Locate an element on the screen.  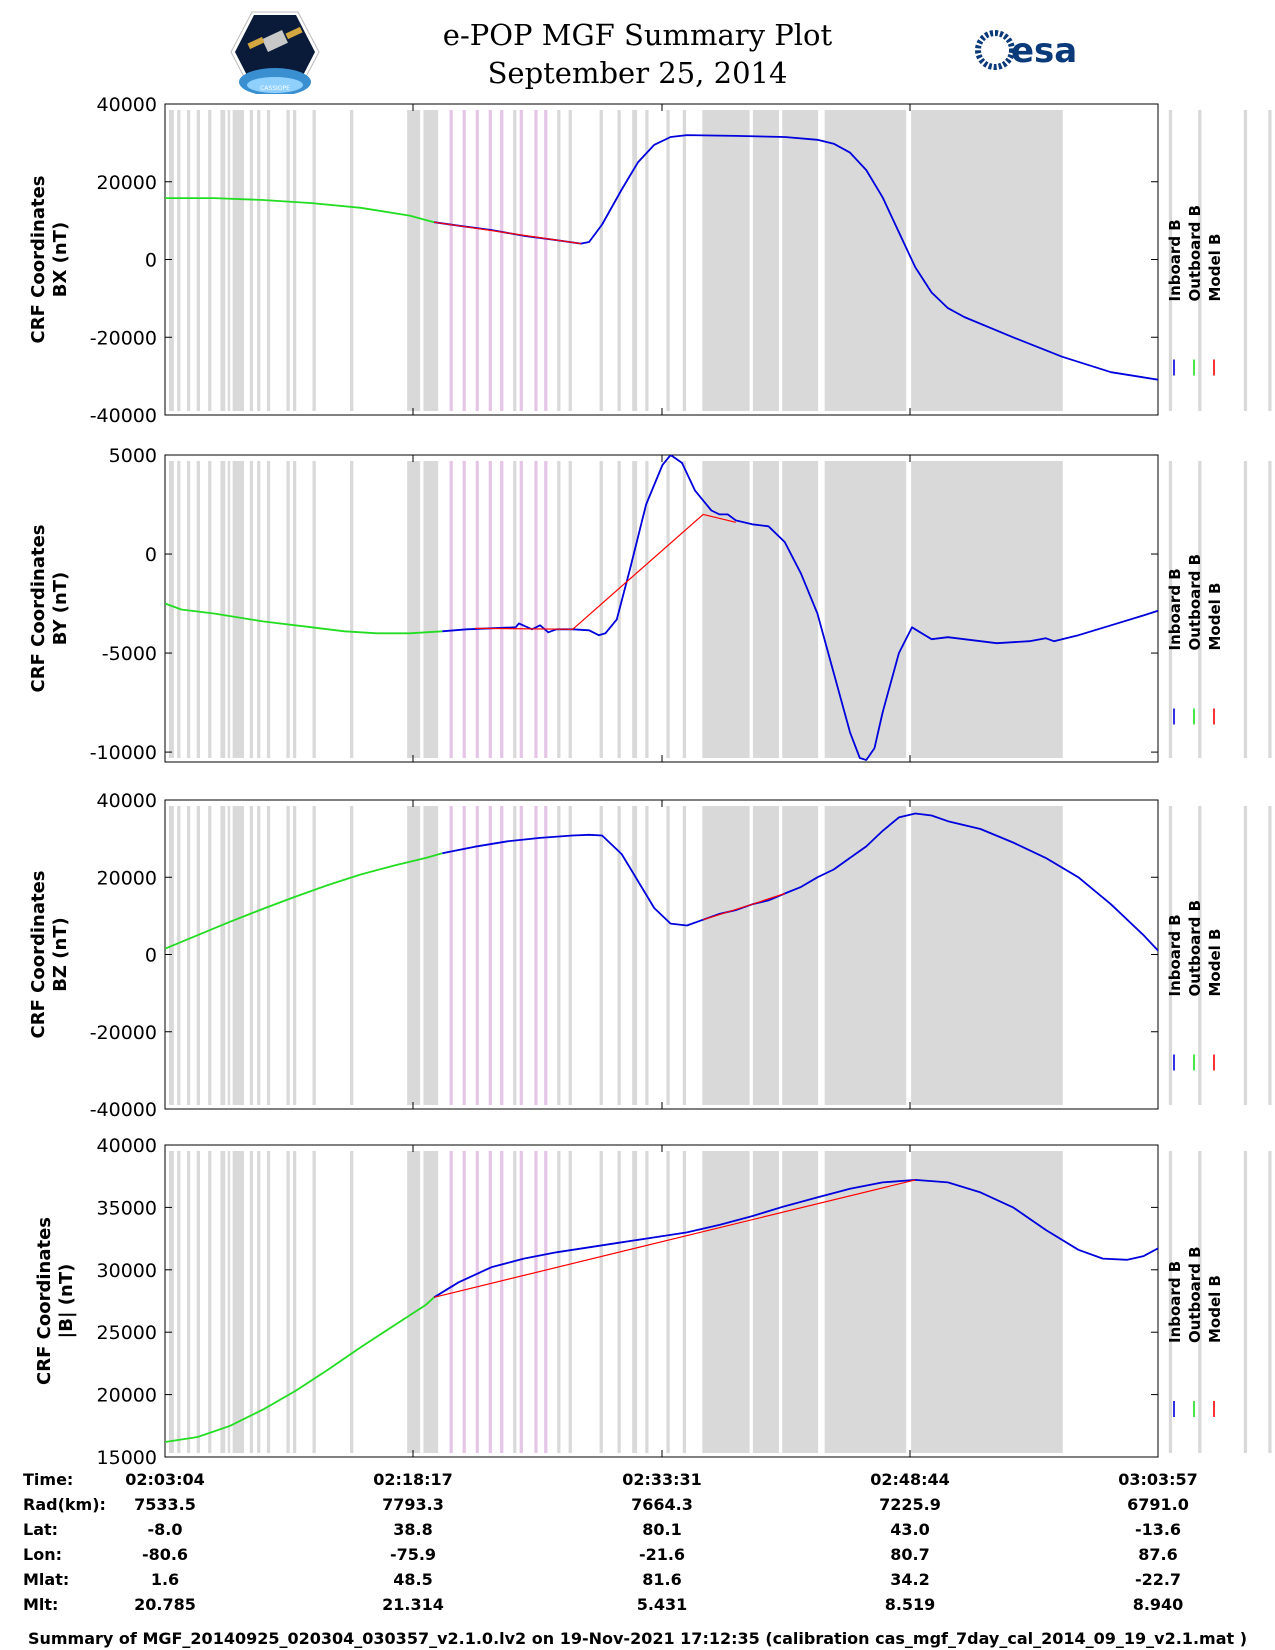
table-cell: 02:33:31 is located at coordinates (662, 1479).